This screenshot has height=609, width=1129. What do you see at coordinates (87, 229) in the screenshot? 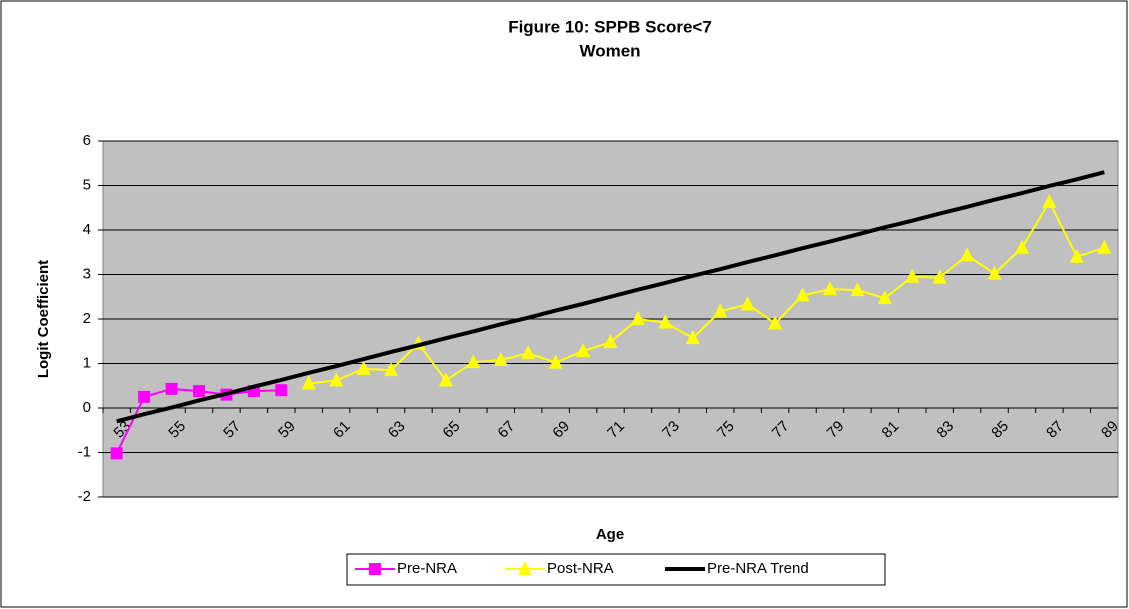
I see `y-tick-label: 4` at bounding box center [87, 229].